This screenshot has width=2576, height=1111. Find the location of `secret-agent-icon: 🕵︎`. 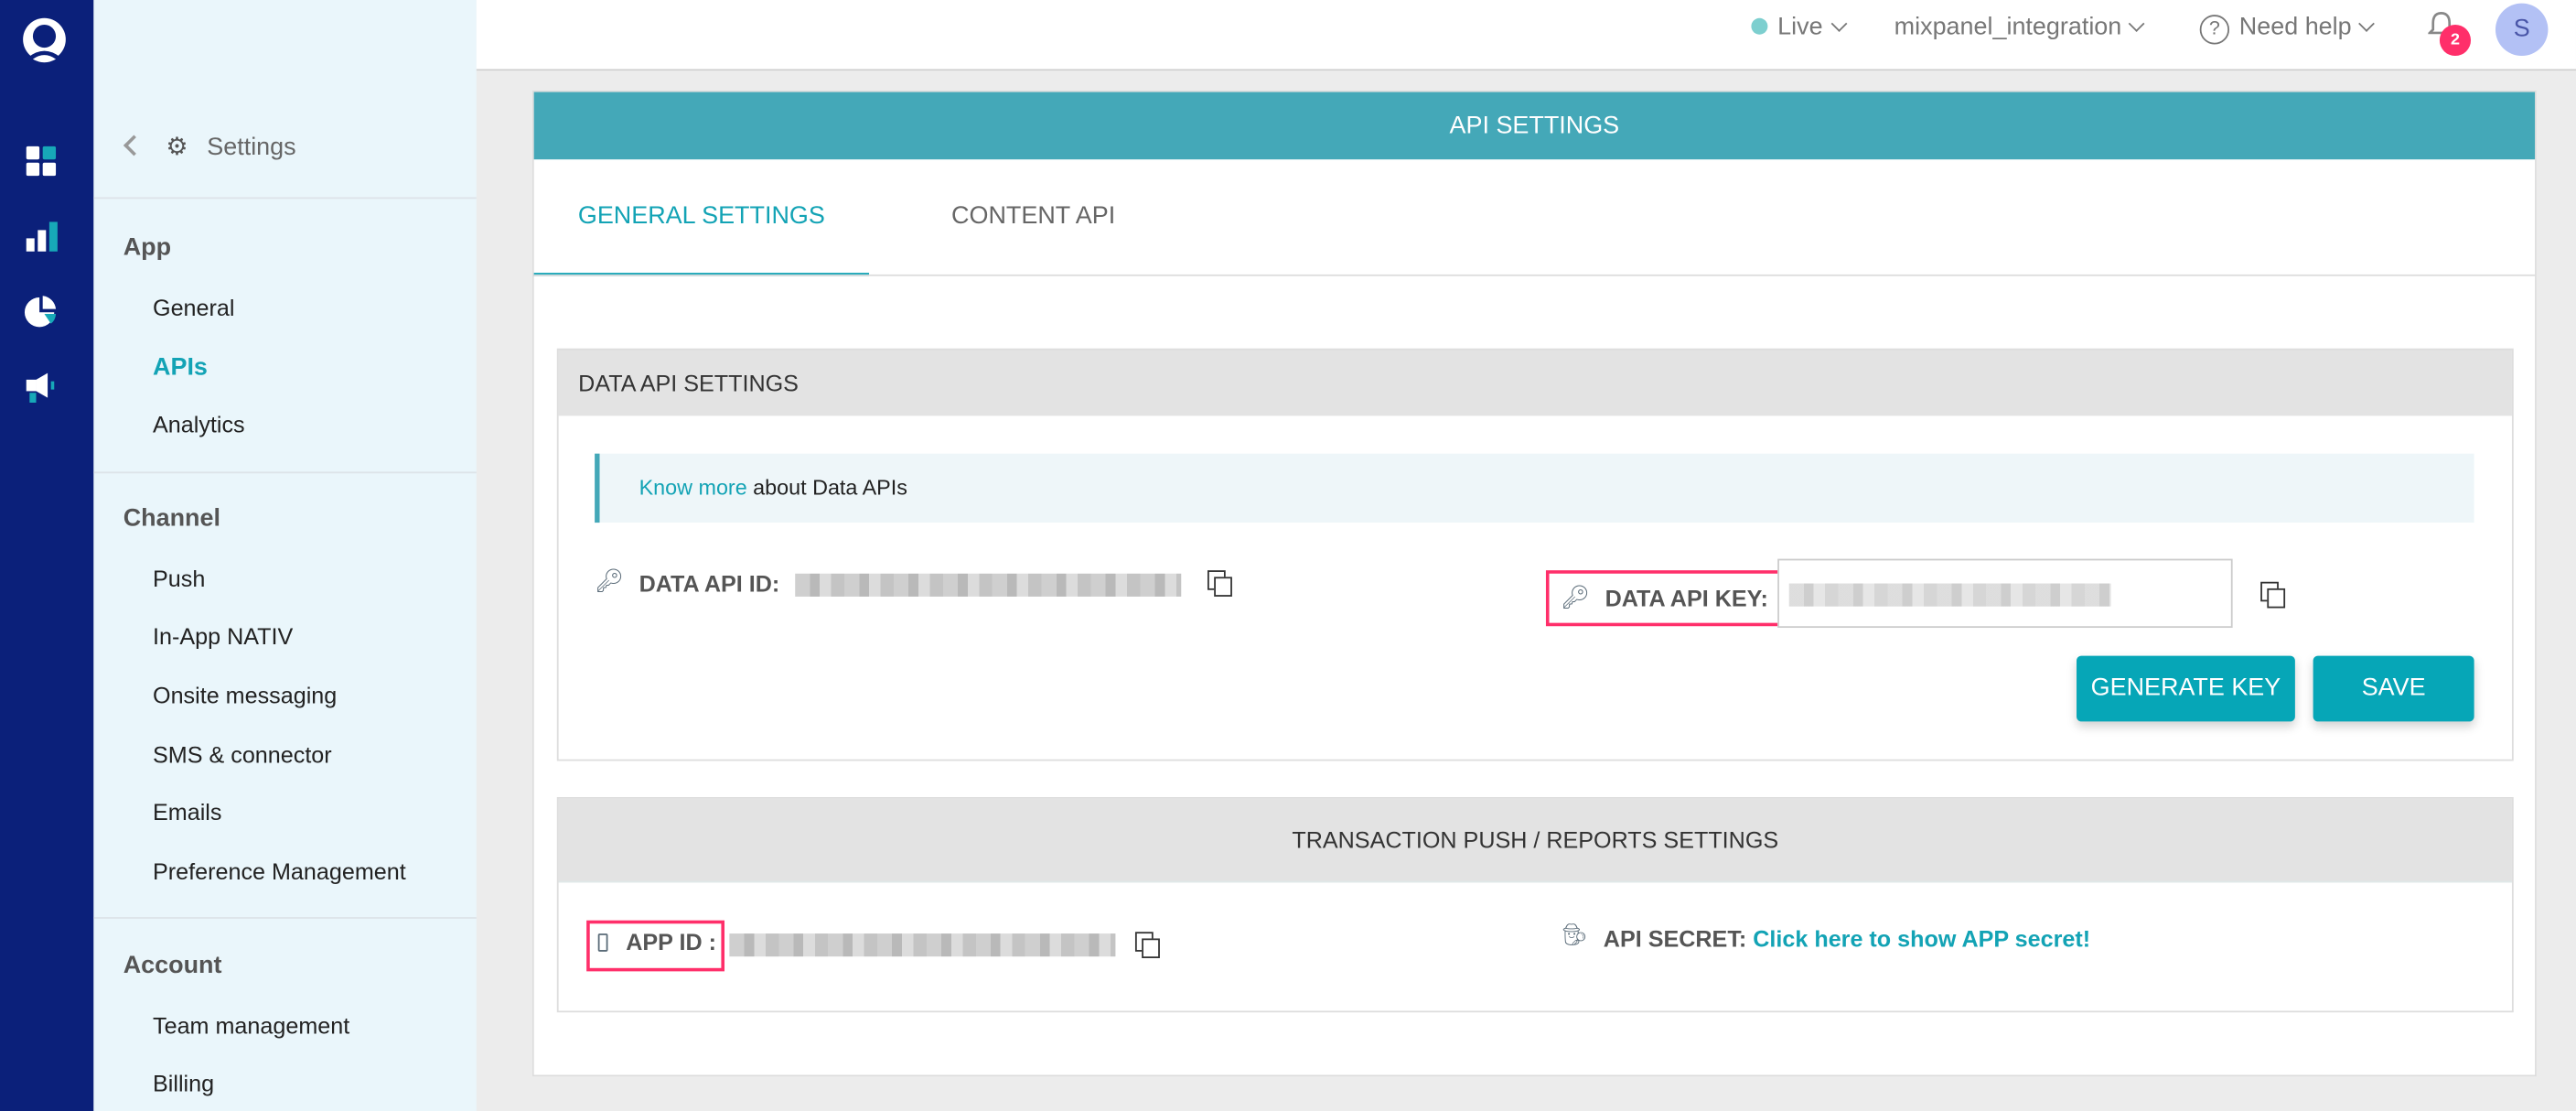

secret-agent-icon: 🕵︎ is located at coordinates (1575, 934).